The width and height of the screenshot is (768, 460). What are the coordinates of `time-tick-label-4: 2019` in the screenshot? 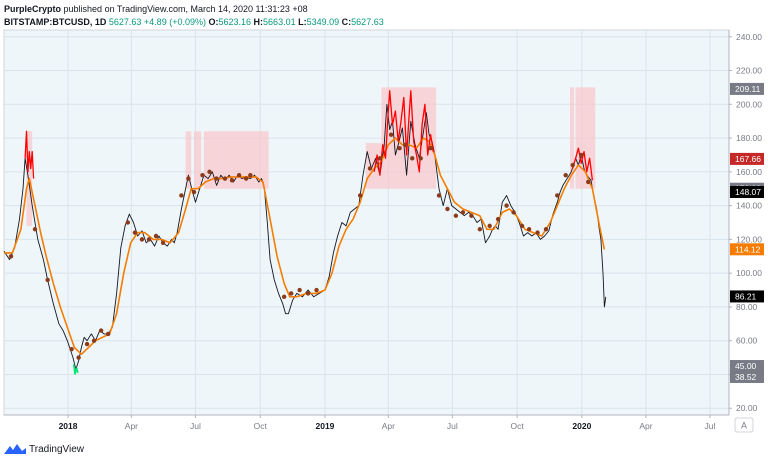 It's located at (325, 426).